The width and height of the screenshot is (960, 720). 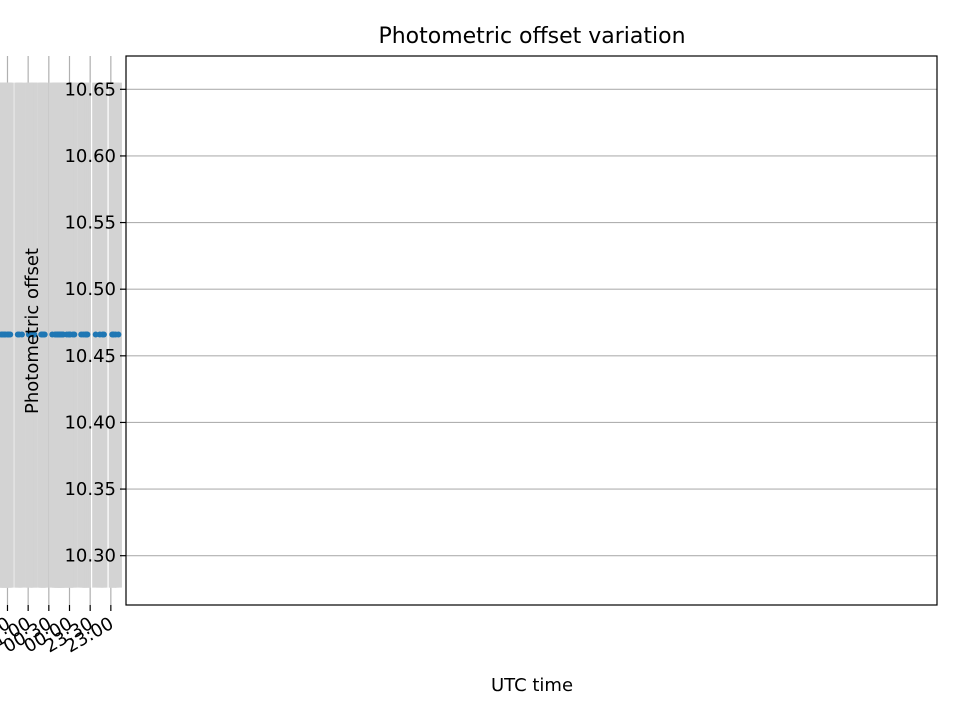 I want to click on y-tick-label: 10.40, so click(x=90, y=422).